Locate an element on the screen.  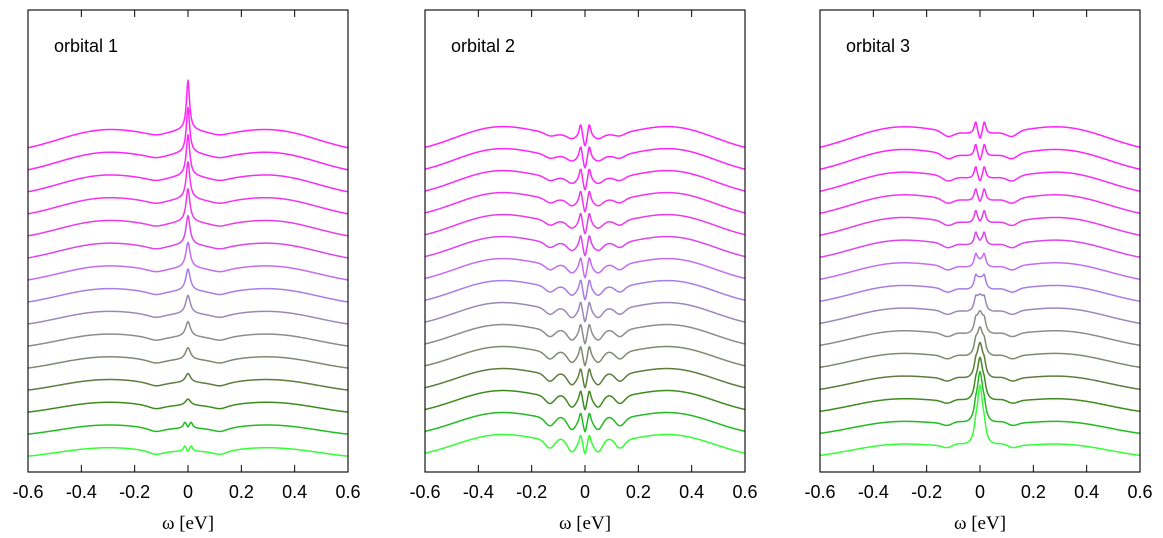
panel-title: orbital 1 is located at coordinates (86, 46).